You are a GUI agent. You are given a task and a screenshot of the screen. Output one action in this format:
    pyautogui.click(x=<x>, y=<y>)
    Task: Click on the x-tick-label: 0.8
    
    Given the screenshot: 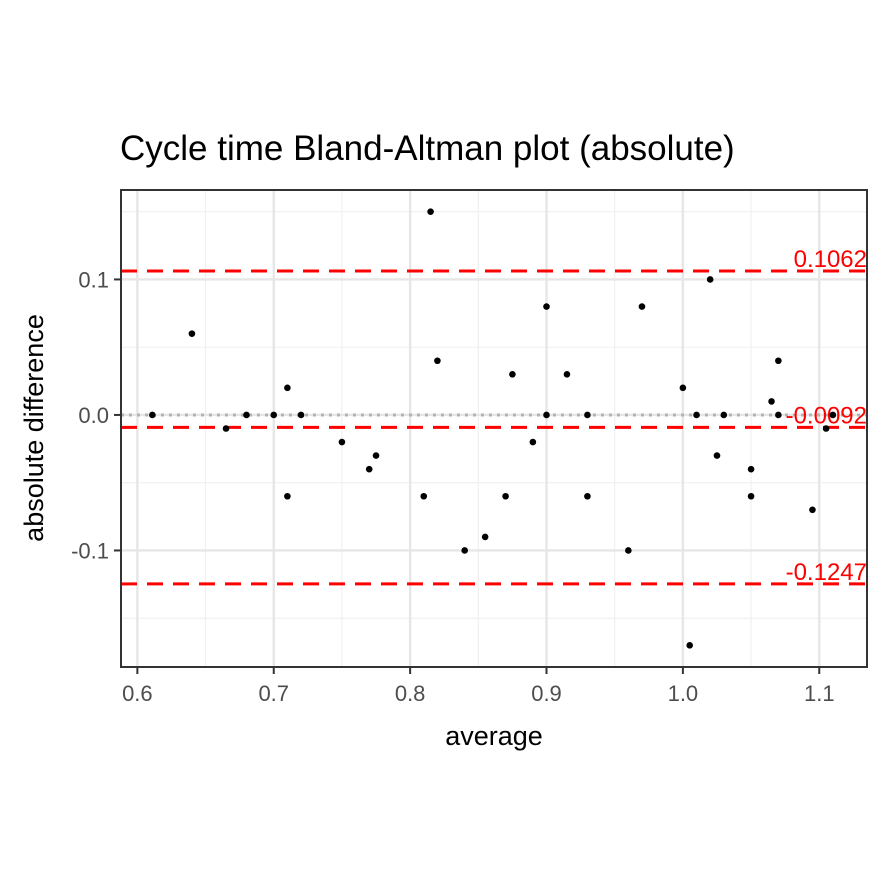 What is the action you would take?
    pyautogui.click(x=410, y=693)
    